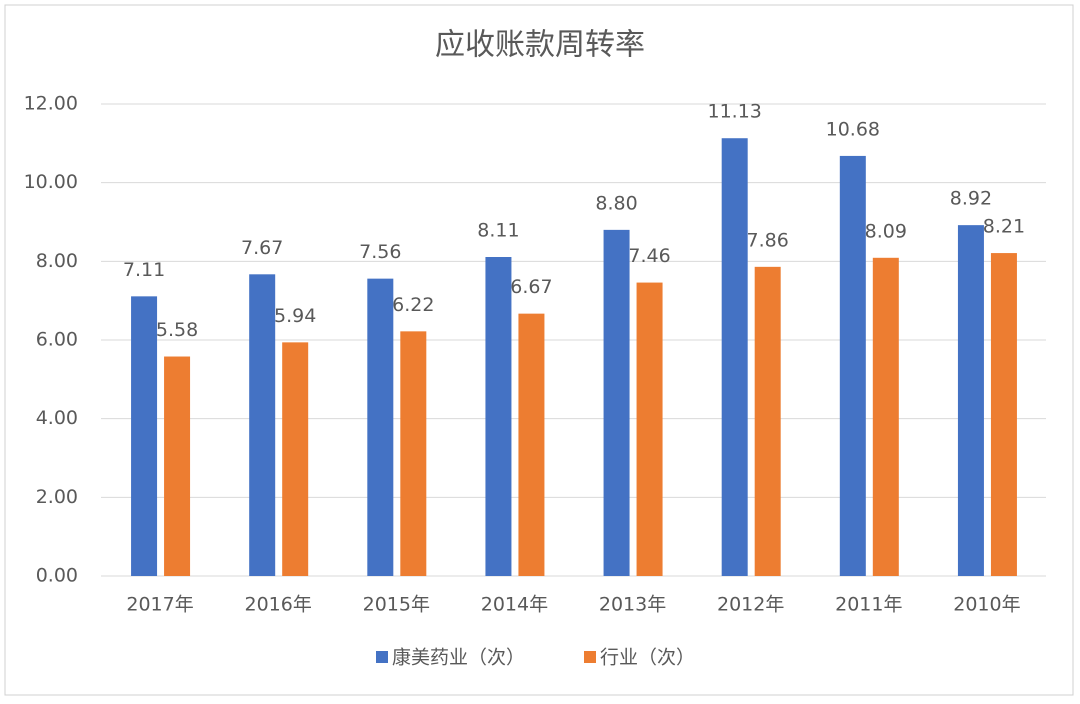 Image resolution: width=1080 pixels, height=704 pixels. Describe the element at coordinates (853, 129) in the screenshot. I see `data-label: 10.68` at that location.